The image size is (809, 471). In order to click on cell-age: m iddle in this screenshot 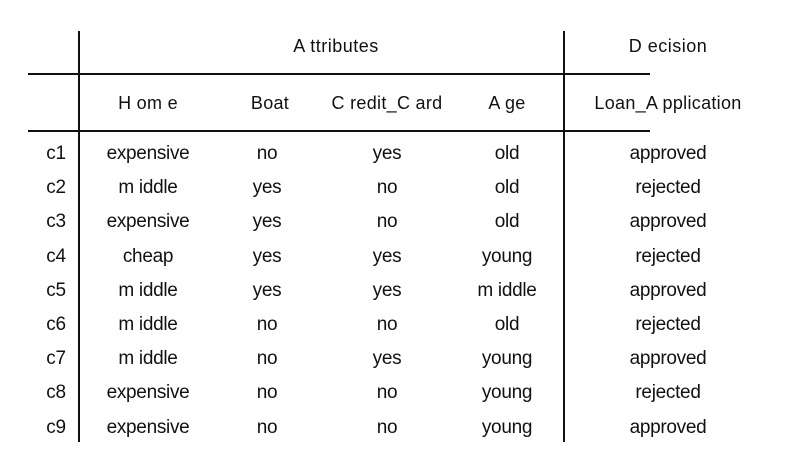, I will do `click(507, 290)`.